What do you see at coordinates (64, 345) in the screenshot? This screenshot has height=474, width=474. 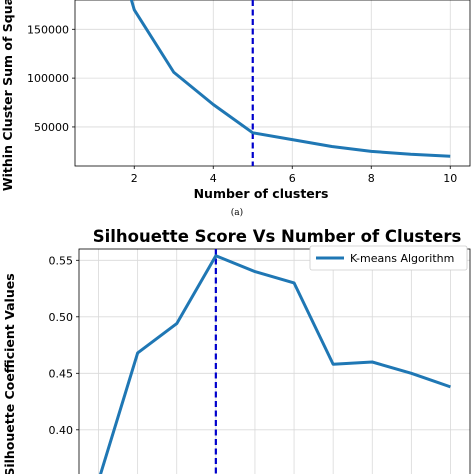 I see `silhouette-y-tick-labels: 0.40 0.45 0.50 0.55` at bounding box center [64, 345].